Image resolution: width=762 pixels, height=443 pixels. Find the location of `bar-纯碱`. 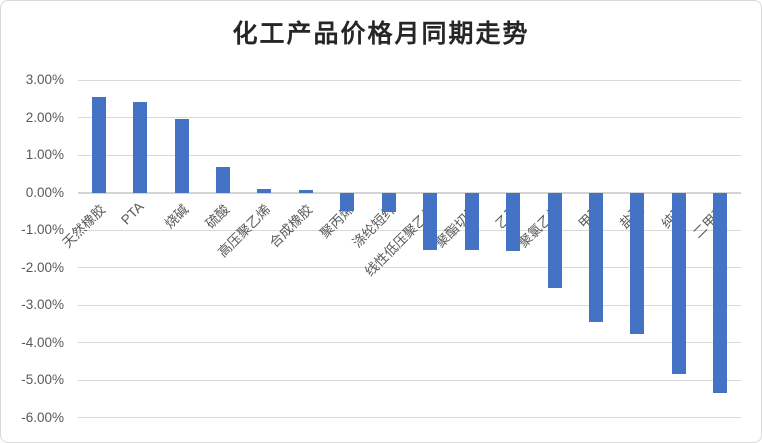

bar-纯碱 is located at coordinates (678, 283).